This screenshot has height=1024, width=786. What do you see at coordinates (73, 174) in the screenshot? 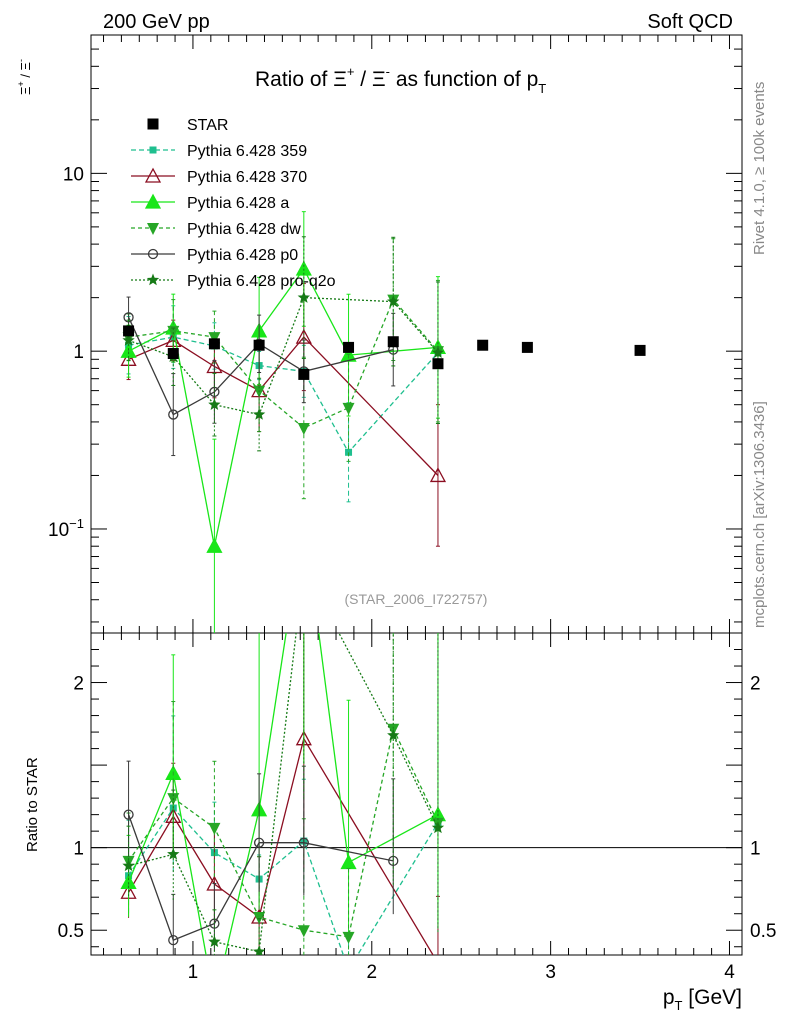
I see `y-tick-label: 10` at bounding box center [73, 174].